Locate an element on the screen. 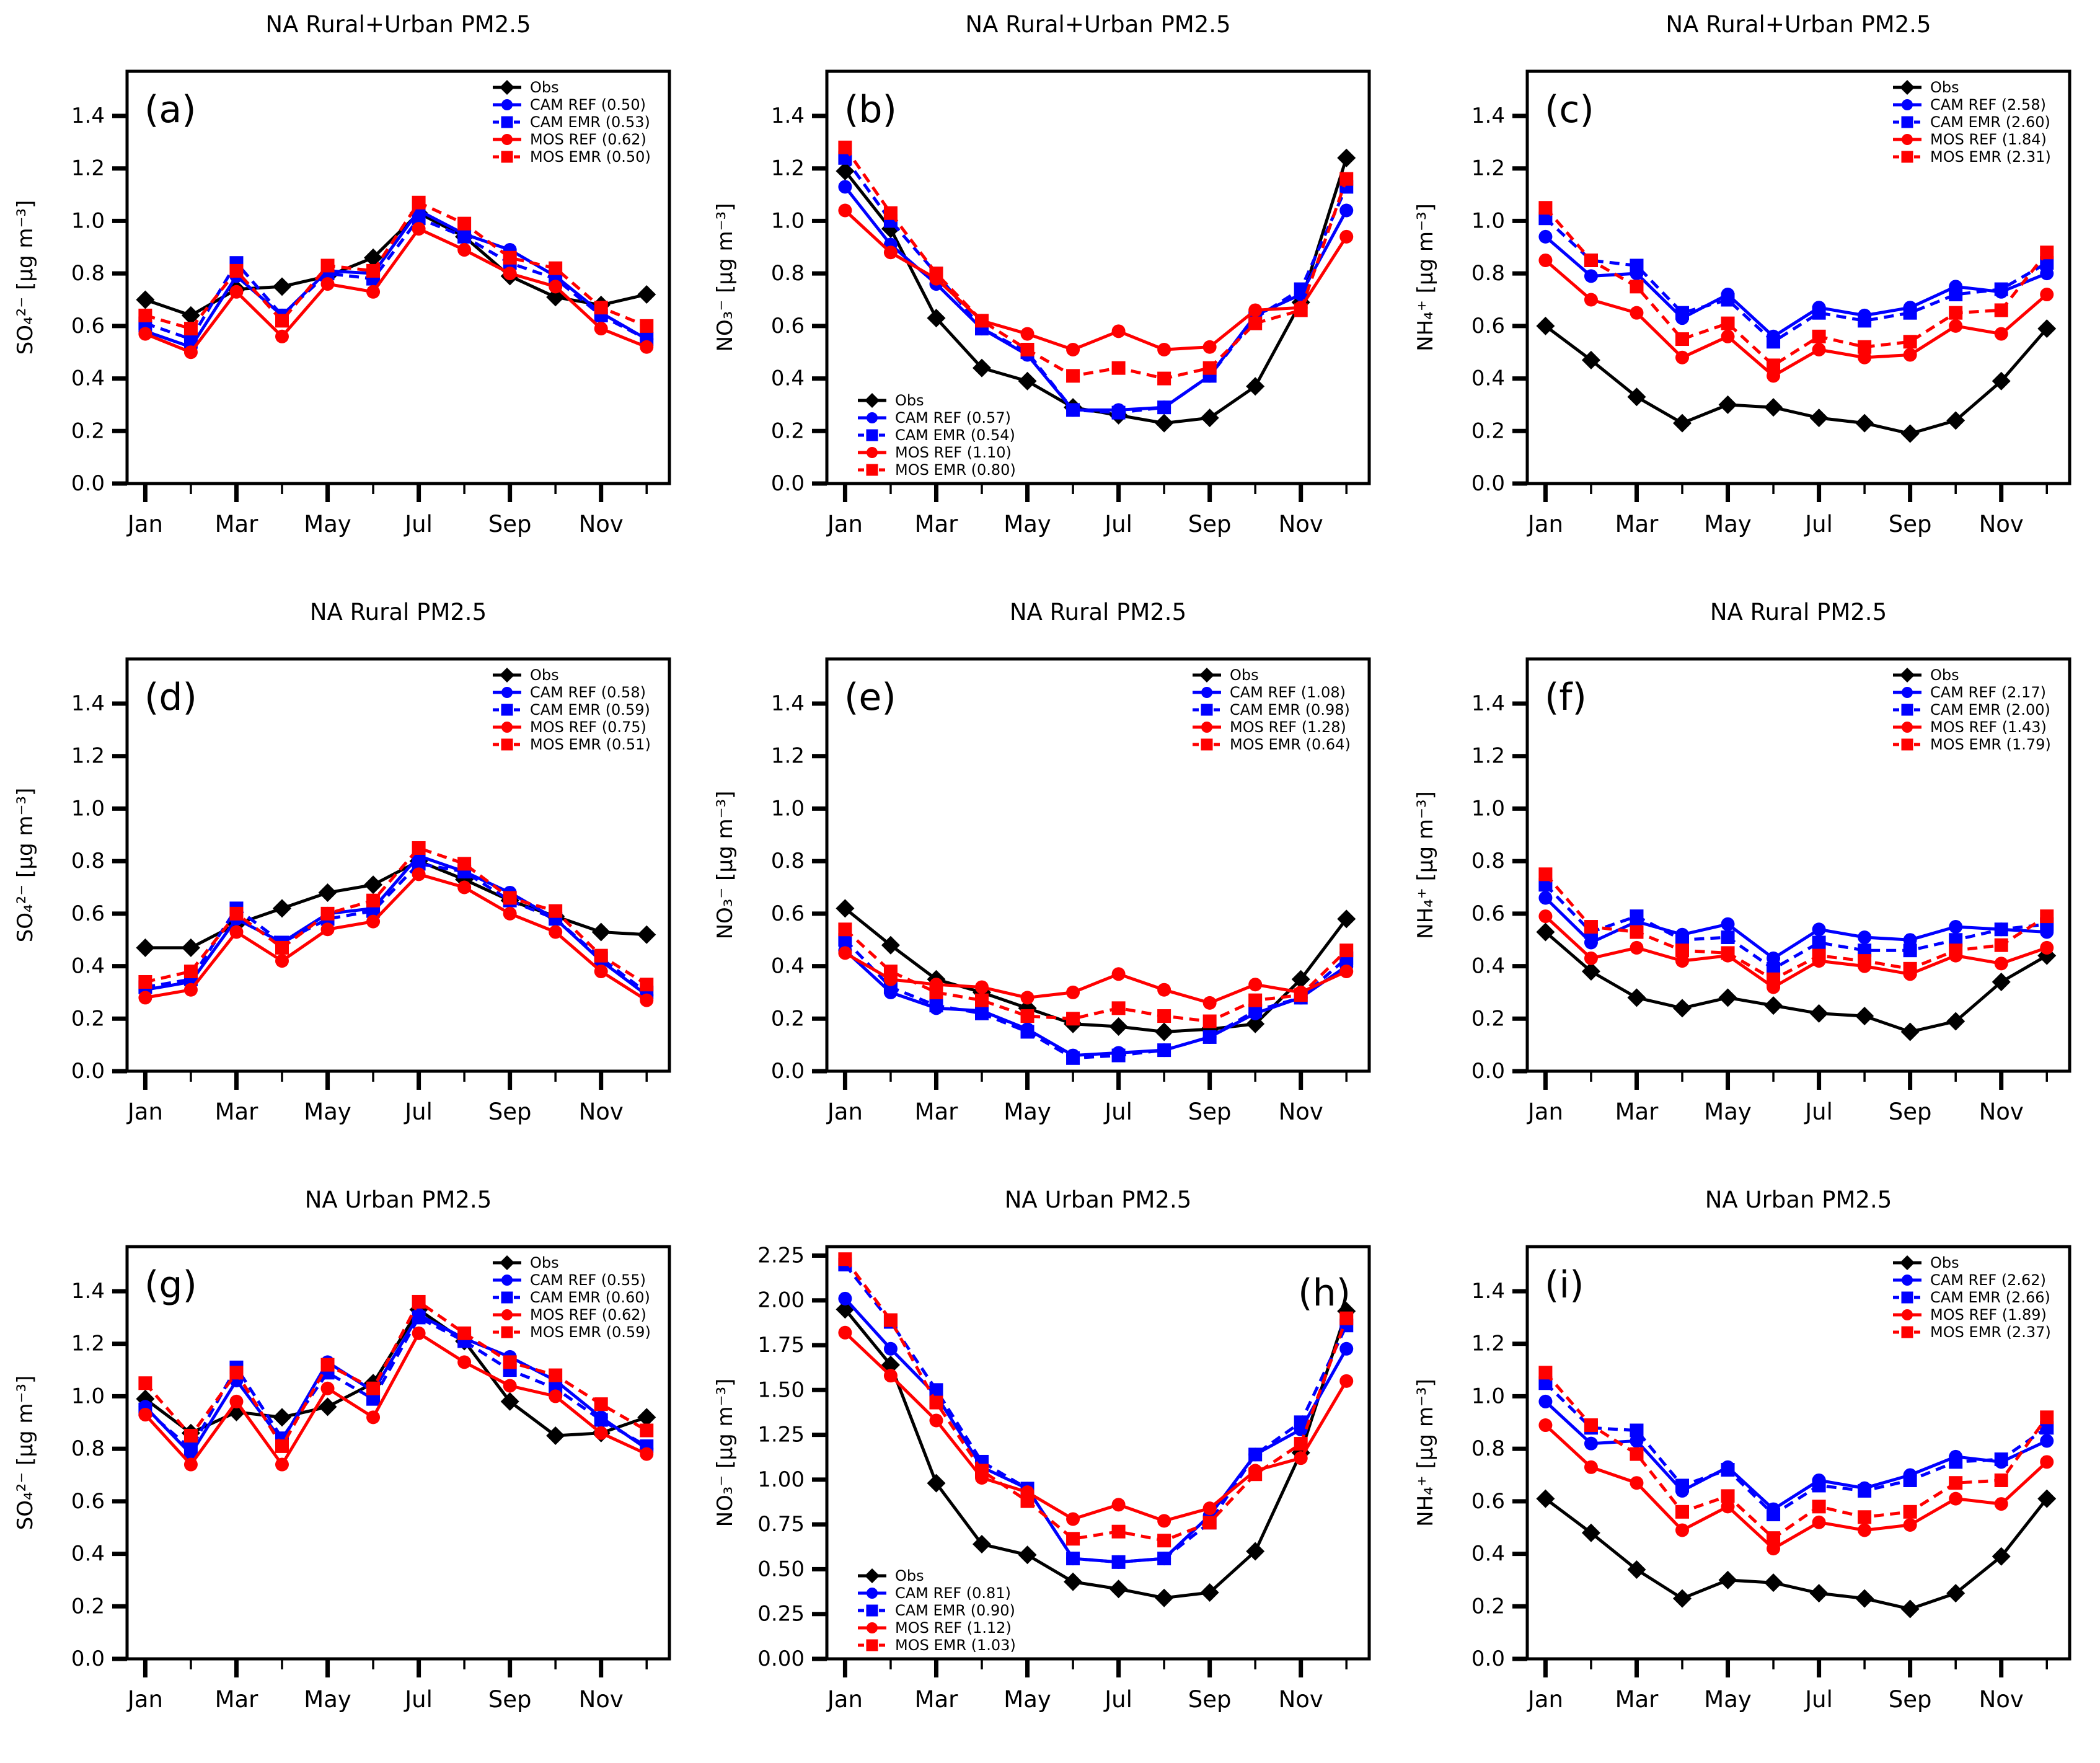 The height and width of the screenshot is (1763, 2100). y-tick-label: 0.0 is located at coordinates (788, 1071).